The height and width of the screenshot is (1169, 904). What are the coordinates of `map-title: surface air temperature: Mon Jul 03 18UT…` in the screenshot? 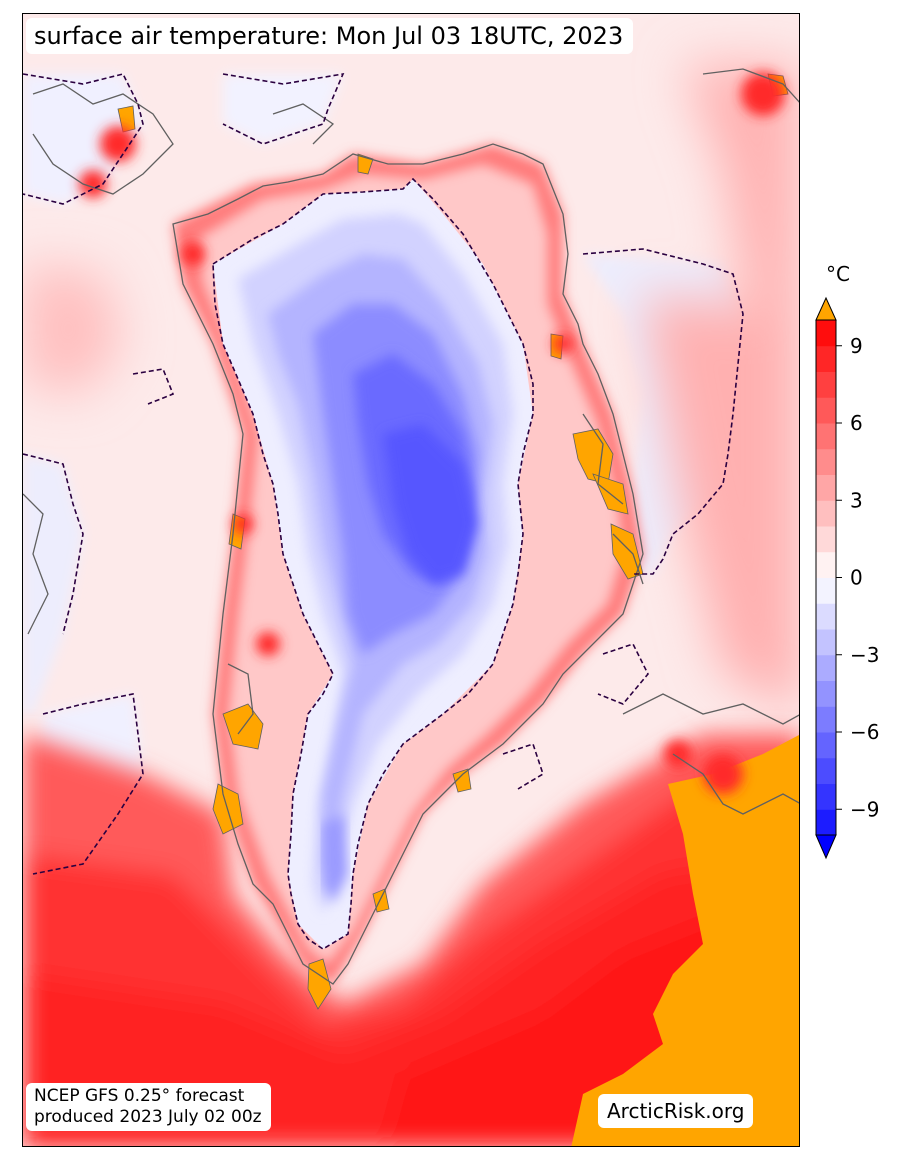 It's located at (330, 36).